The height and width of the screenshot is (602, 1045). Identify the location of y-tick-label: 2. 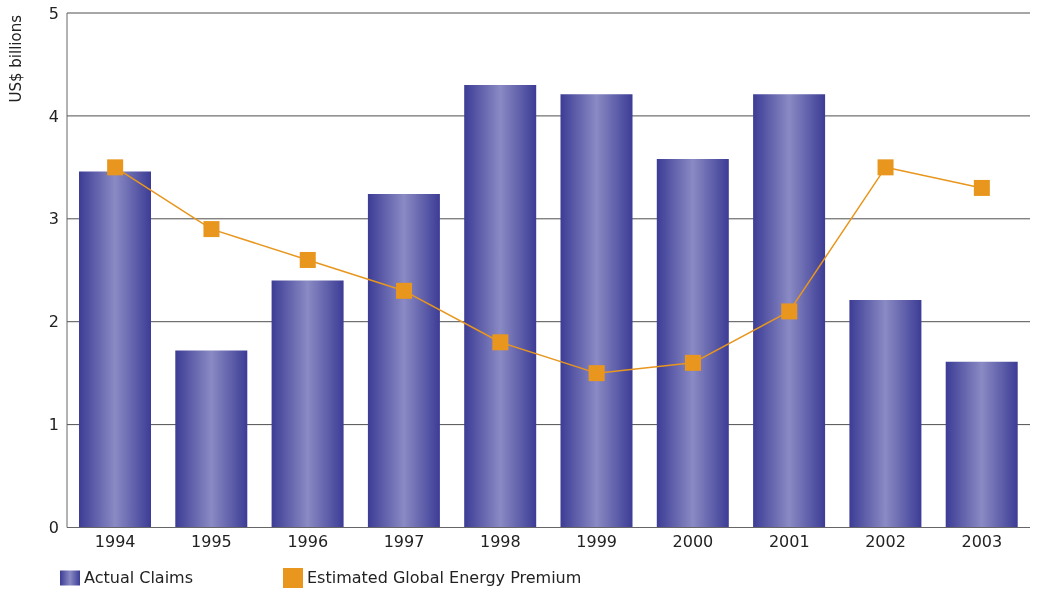
(53, 322).